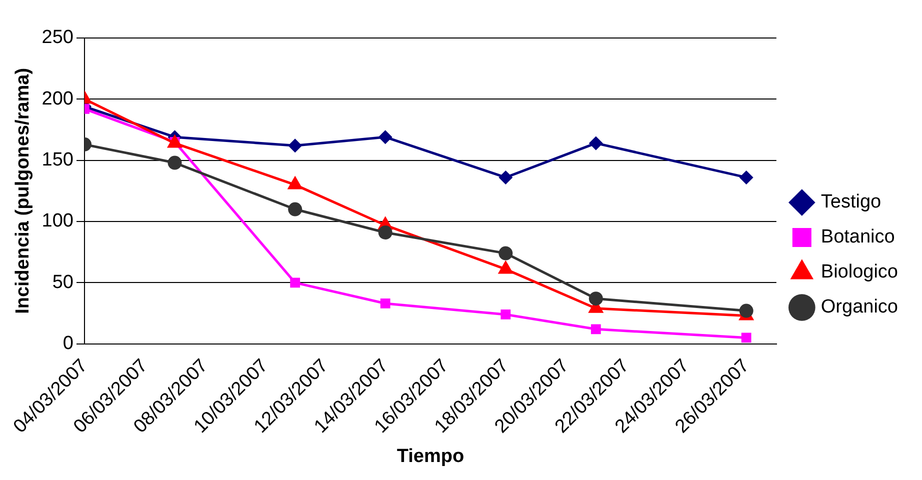 The width and height of the screenshot is (922, 480). Describe the element at coordinates (63, 282) in the screenshot. I see `y-tick-label: 50` at that location.